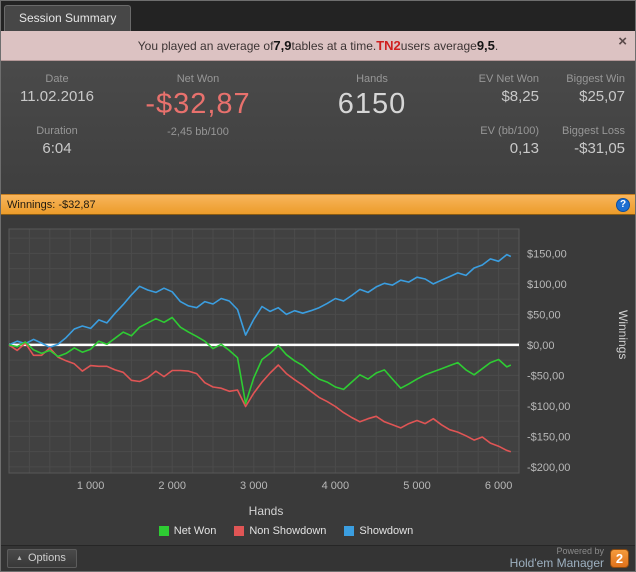 Image resolution: width=636 pixels, height=572 pixels. What do you see at coordinates (51, 204) in the screenshot?
I see `winnings-title: Winnings: -$32,87` at bounding box center [51, 204].